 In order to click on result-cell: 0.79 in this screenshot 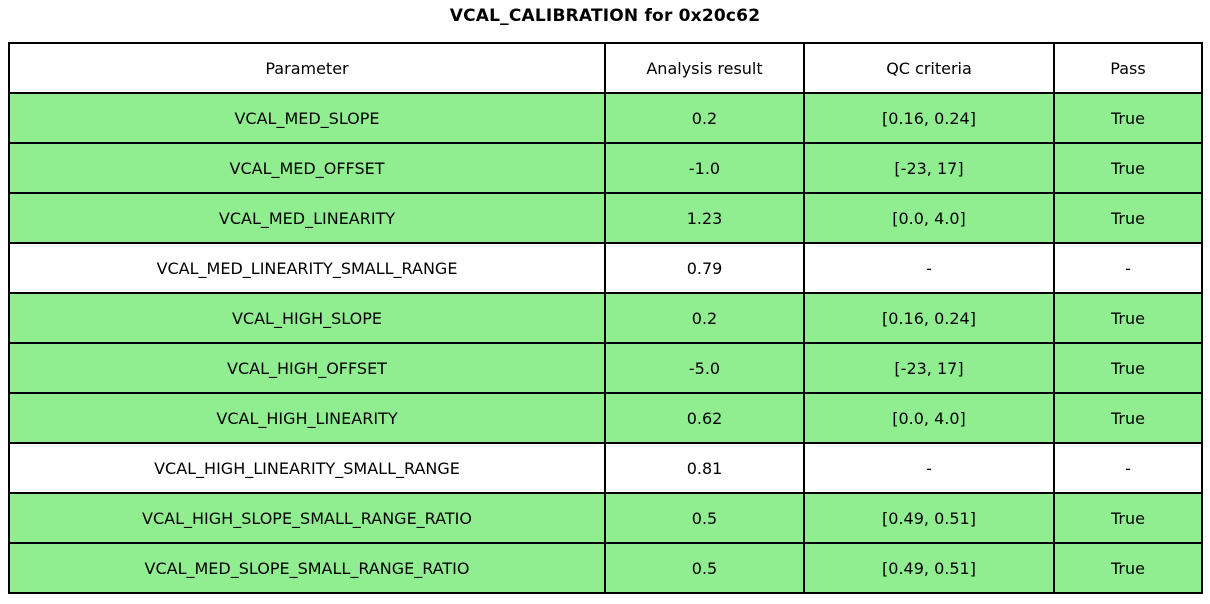, I will do `click(704, 268)`.